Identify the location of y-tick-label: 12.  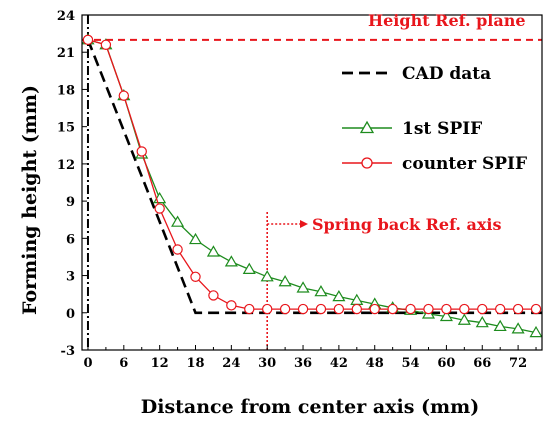
(66, 165).